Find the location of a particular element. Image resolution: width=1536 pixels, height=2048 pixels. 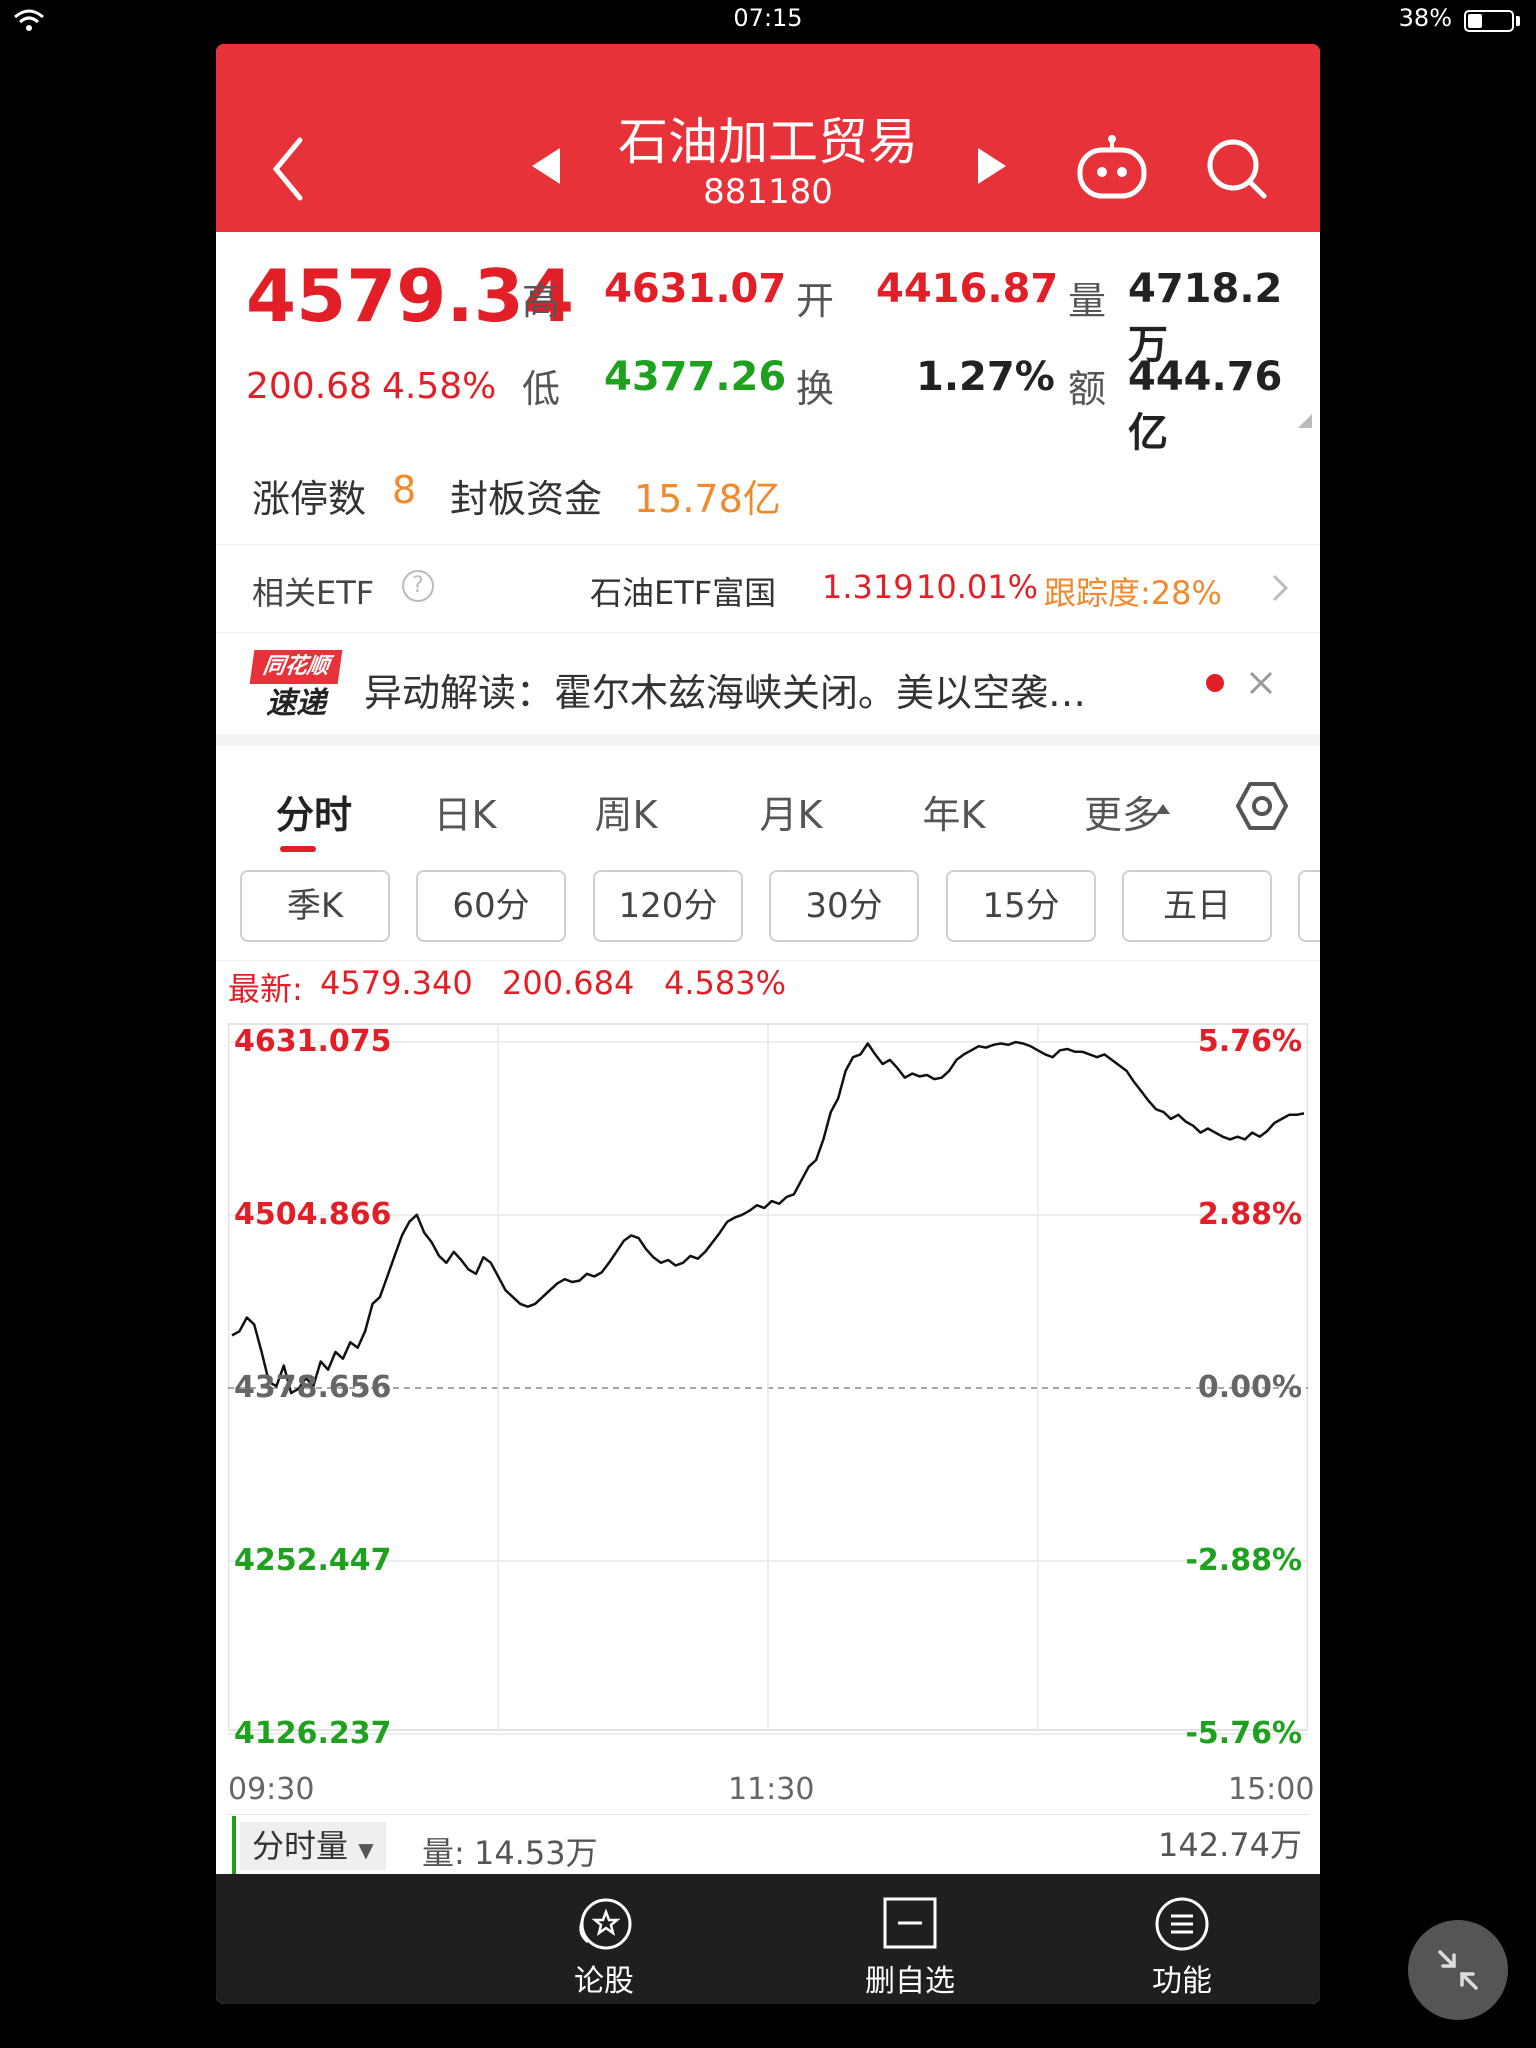

collapse-icon is located at coordinates (1458, 1970).